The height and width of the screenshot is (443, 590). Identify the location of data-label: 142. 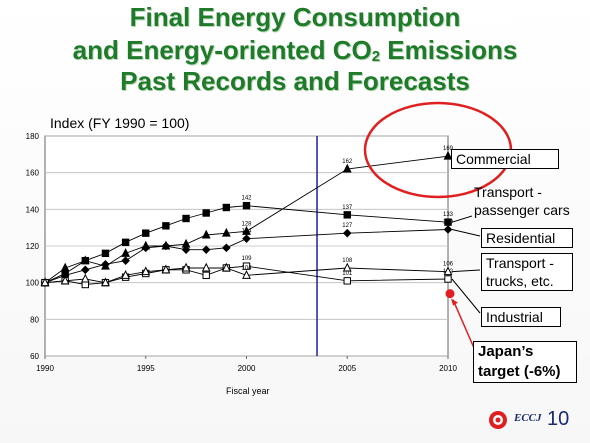
(246, 199).